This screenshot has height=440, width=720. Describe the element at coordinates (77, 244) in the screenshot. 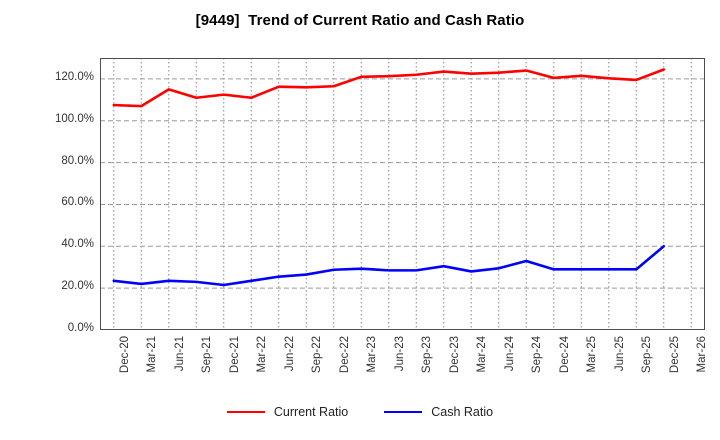

I see `y-tick-label: 40.0%` at that location.